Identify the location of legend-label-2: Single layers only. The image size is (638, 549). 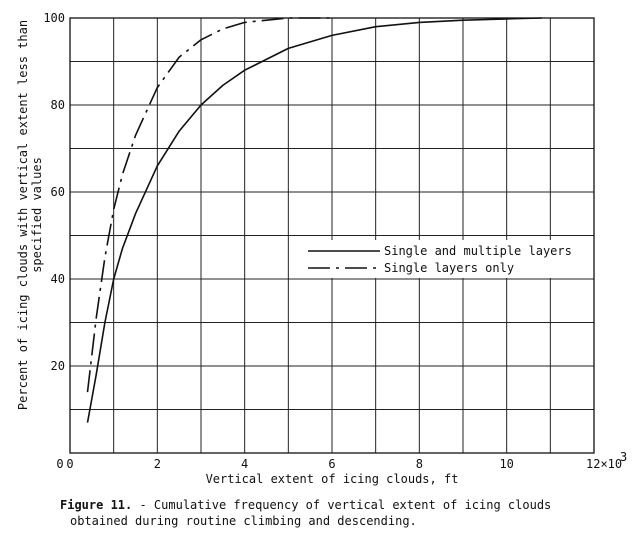
(449, 268).